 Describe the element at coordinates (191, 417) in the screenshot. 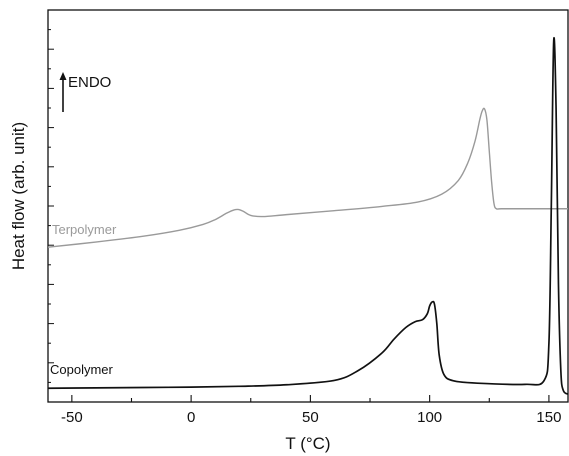

I see `x-tick-label: 0` at that location.